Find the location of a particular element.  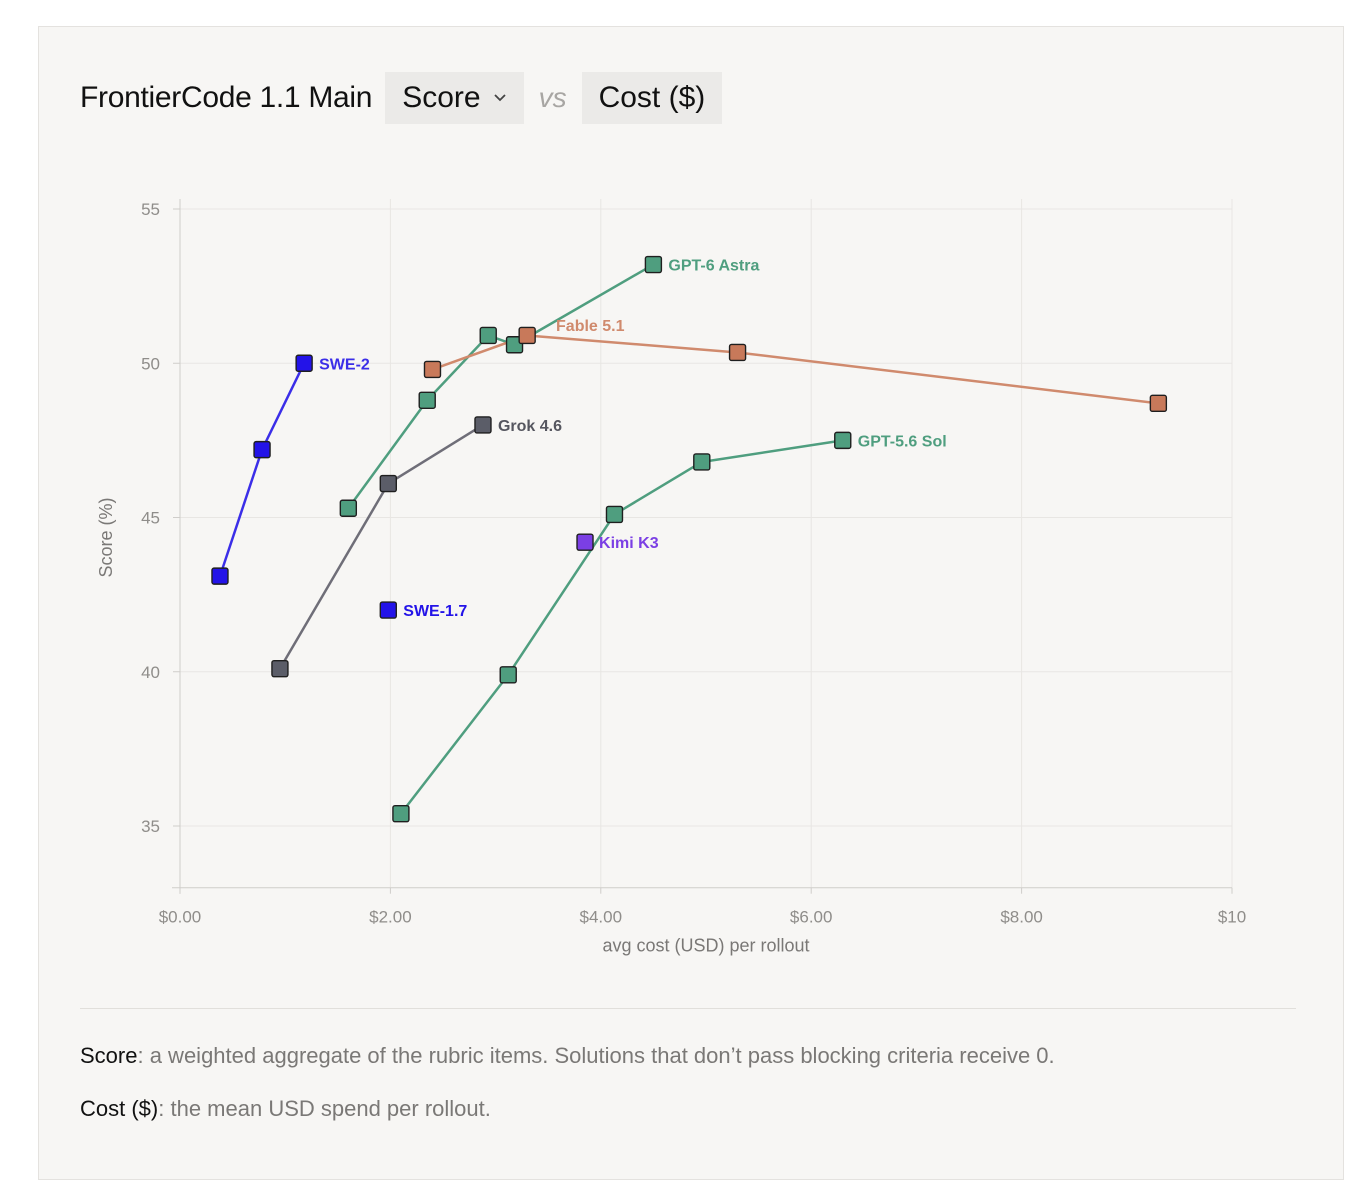

x-tick-label: $8.00 is located at coordinates (1021, 917).